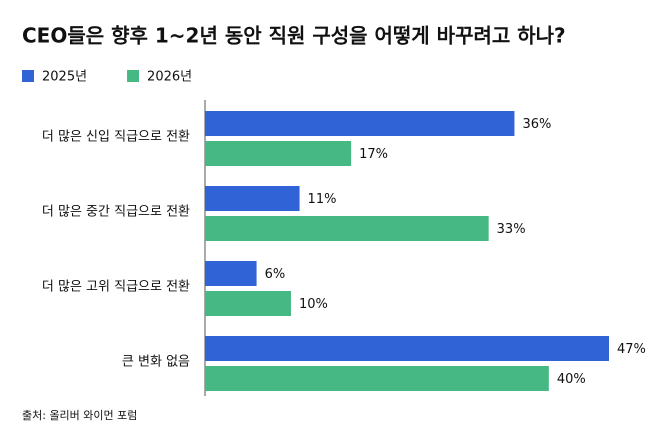  Describe the element at coordinates (373, 154) in the screenshot. I see `data-label: 17%` at that location.